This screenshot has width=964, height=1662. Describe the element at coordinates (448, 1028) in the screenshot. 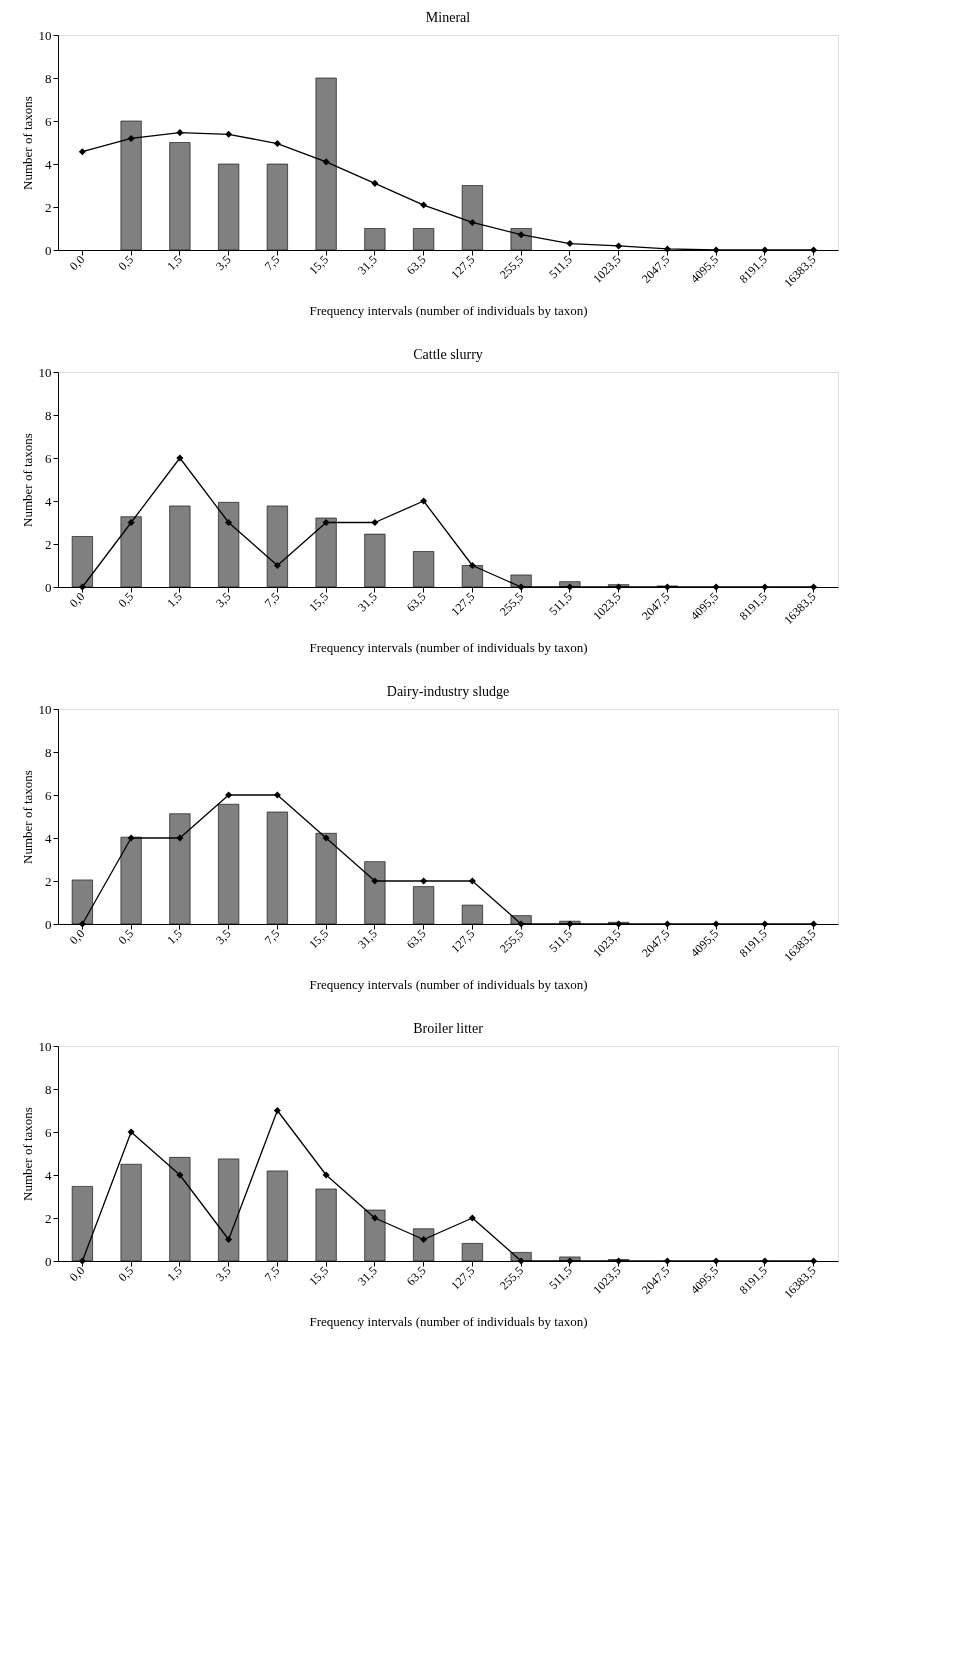

I see `chart-title: Broiler litter` at that location.